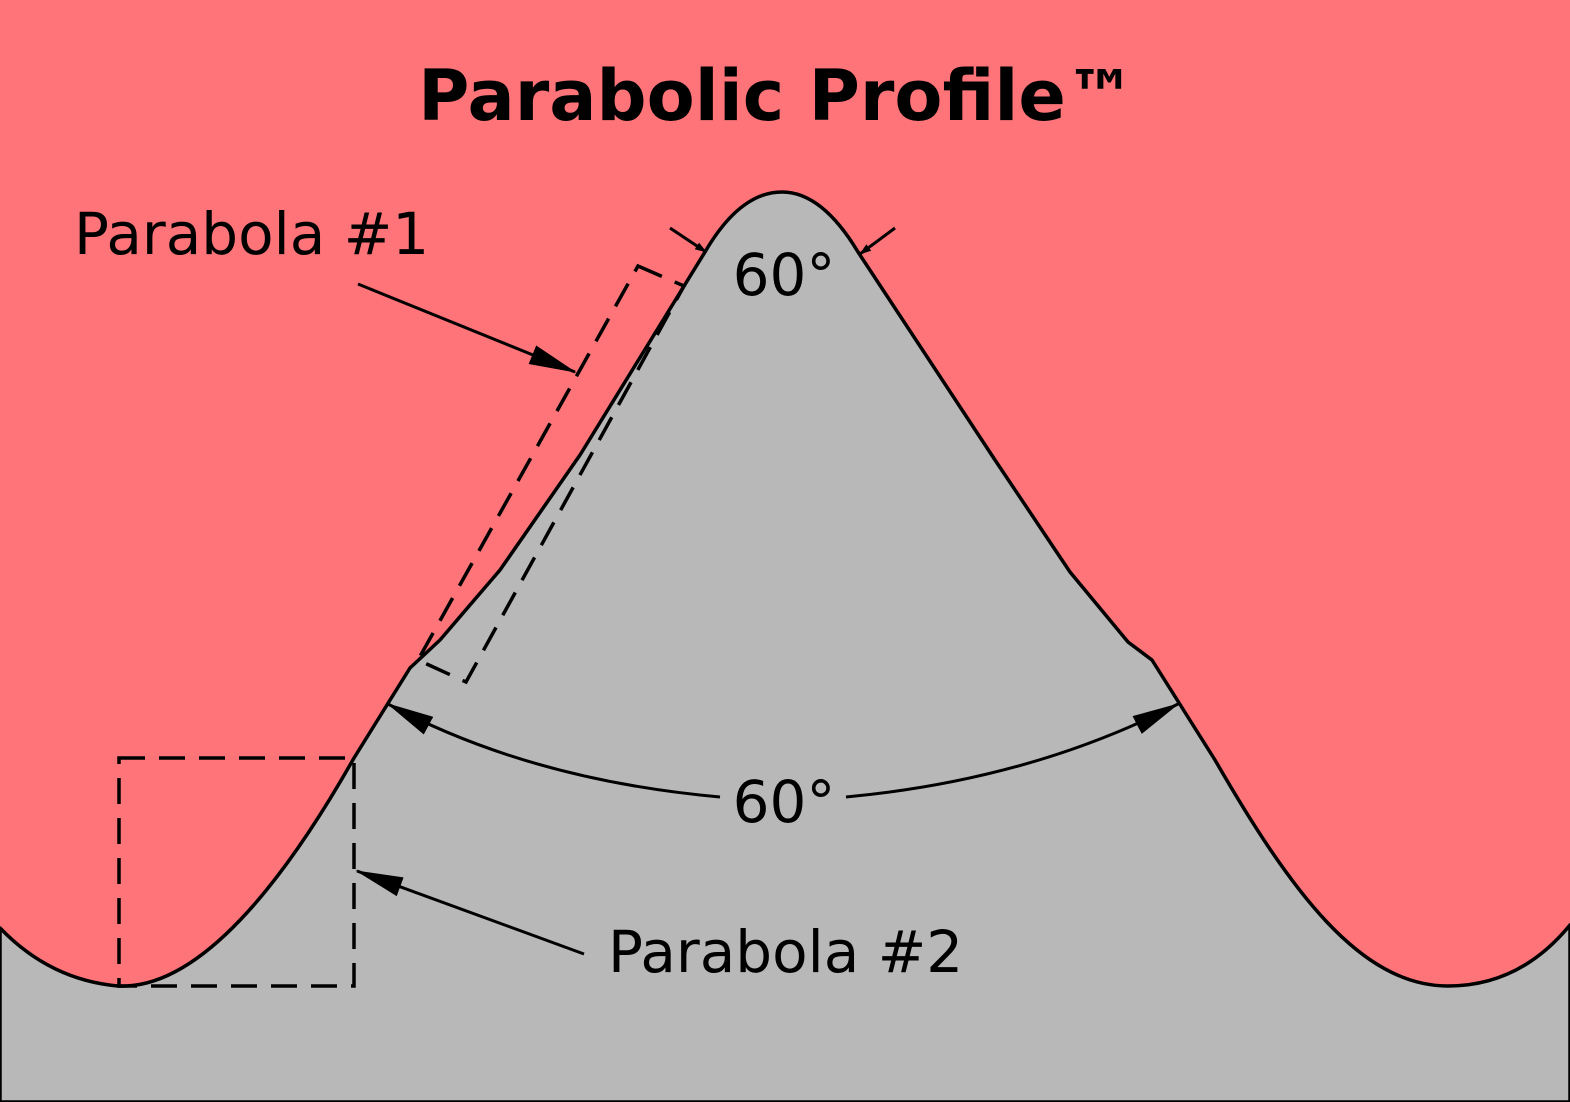 The image size is (1570, 1102). What do you see at coordinates (467, 328) in the screenshot?
I see `parabola-1-leader-arrow` at bounding box center [467, 328].